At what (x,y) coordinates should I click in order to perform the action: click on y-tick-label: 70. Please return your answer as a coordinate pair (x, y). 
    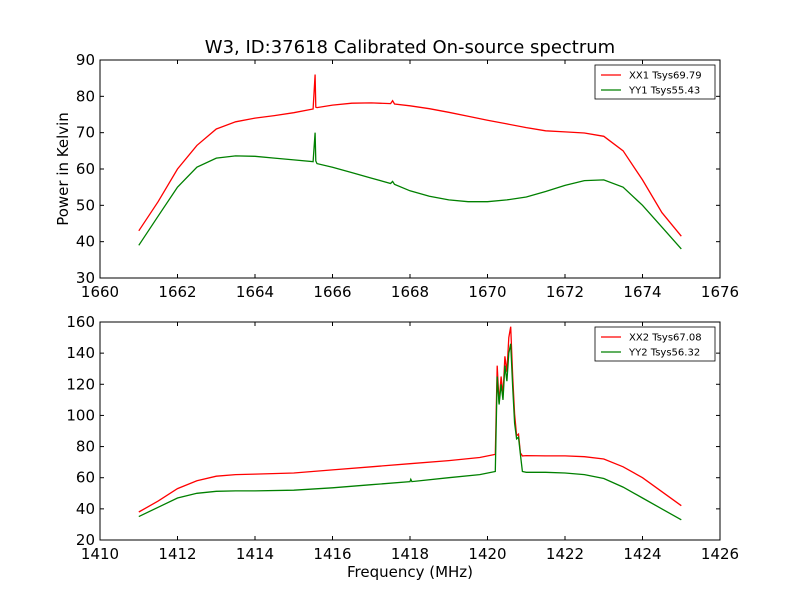
    Looking at the image, I should click on (85, 133).